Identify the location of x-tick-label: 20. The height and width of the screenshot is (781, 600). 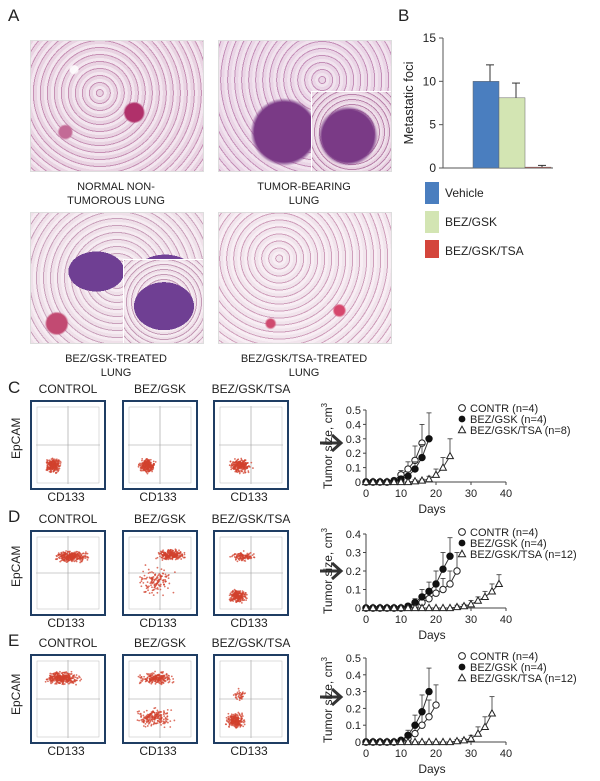
(436, 754).